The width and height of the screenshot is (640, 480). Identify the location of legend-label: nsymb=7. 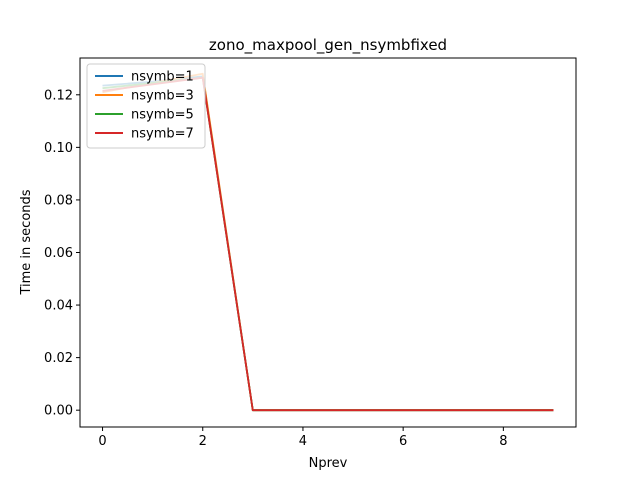
(162, 134).